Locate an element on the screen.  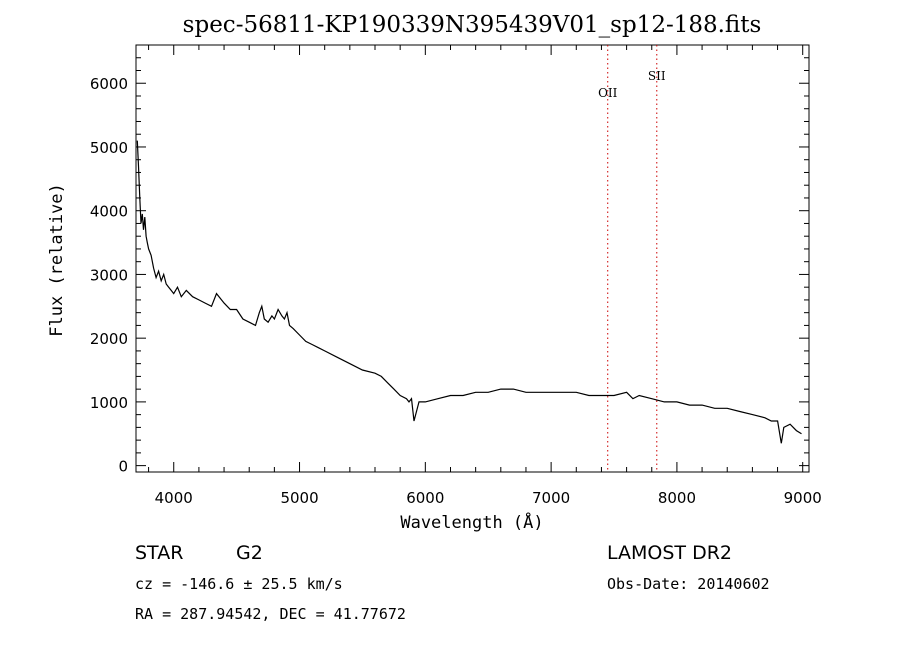
emission-line-label: OII is located at coordinates (608, 93).